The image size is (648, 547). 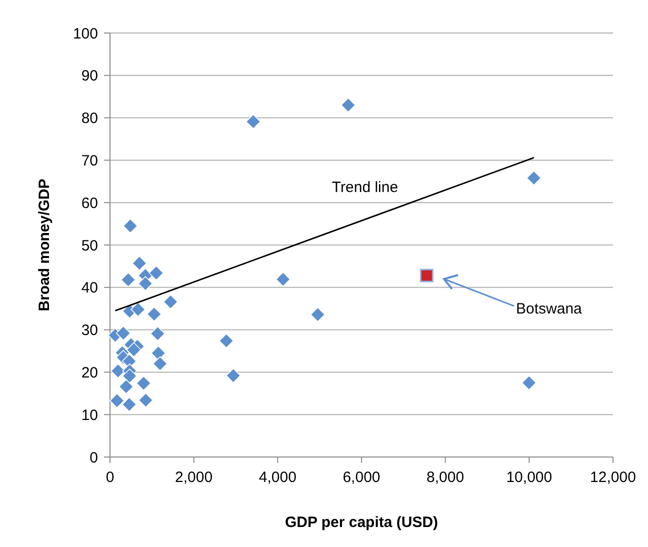 I want to click on y-tick-label: 30, so click(x=89, y=331).